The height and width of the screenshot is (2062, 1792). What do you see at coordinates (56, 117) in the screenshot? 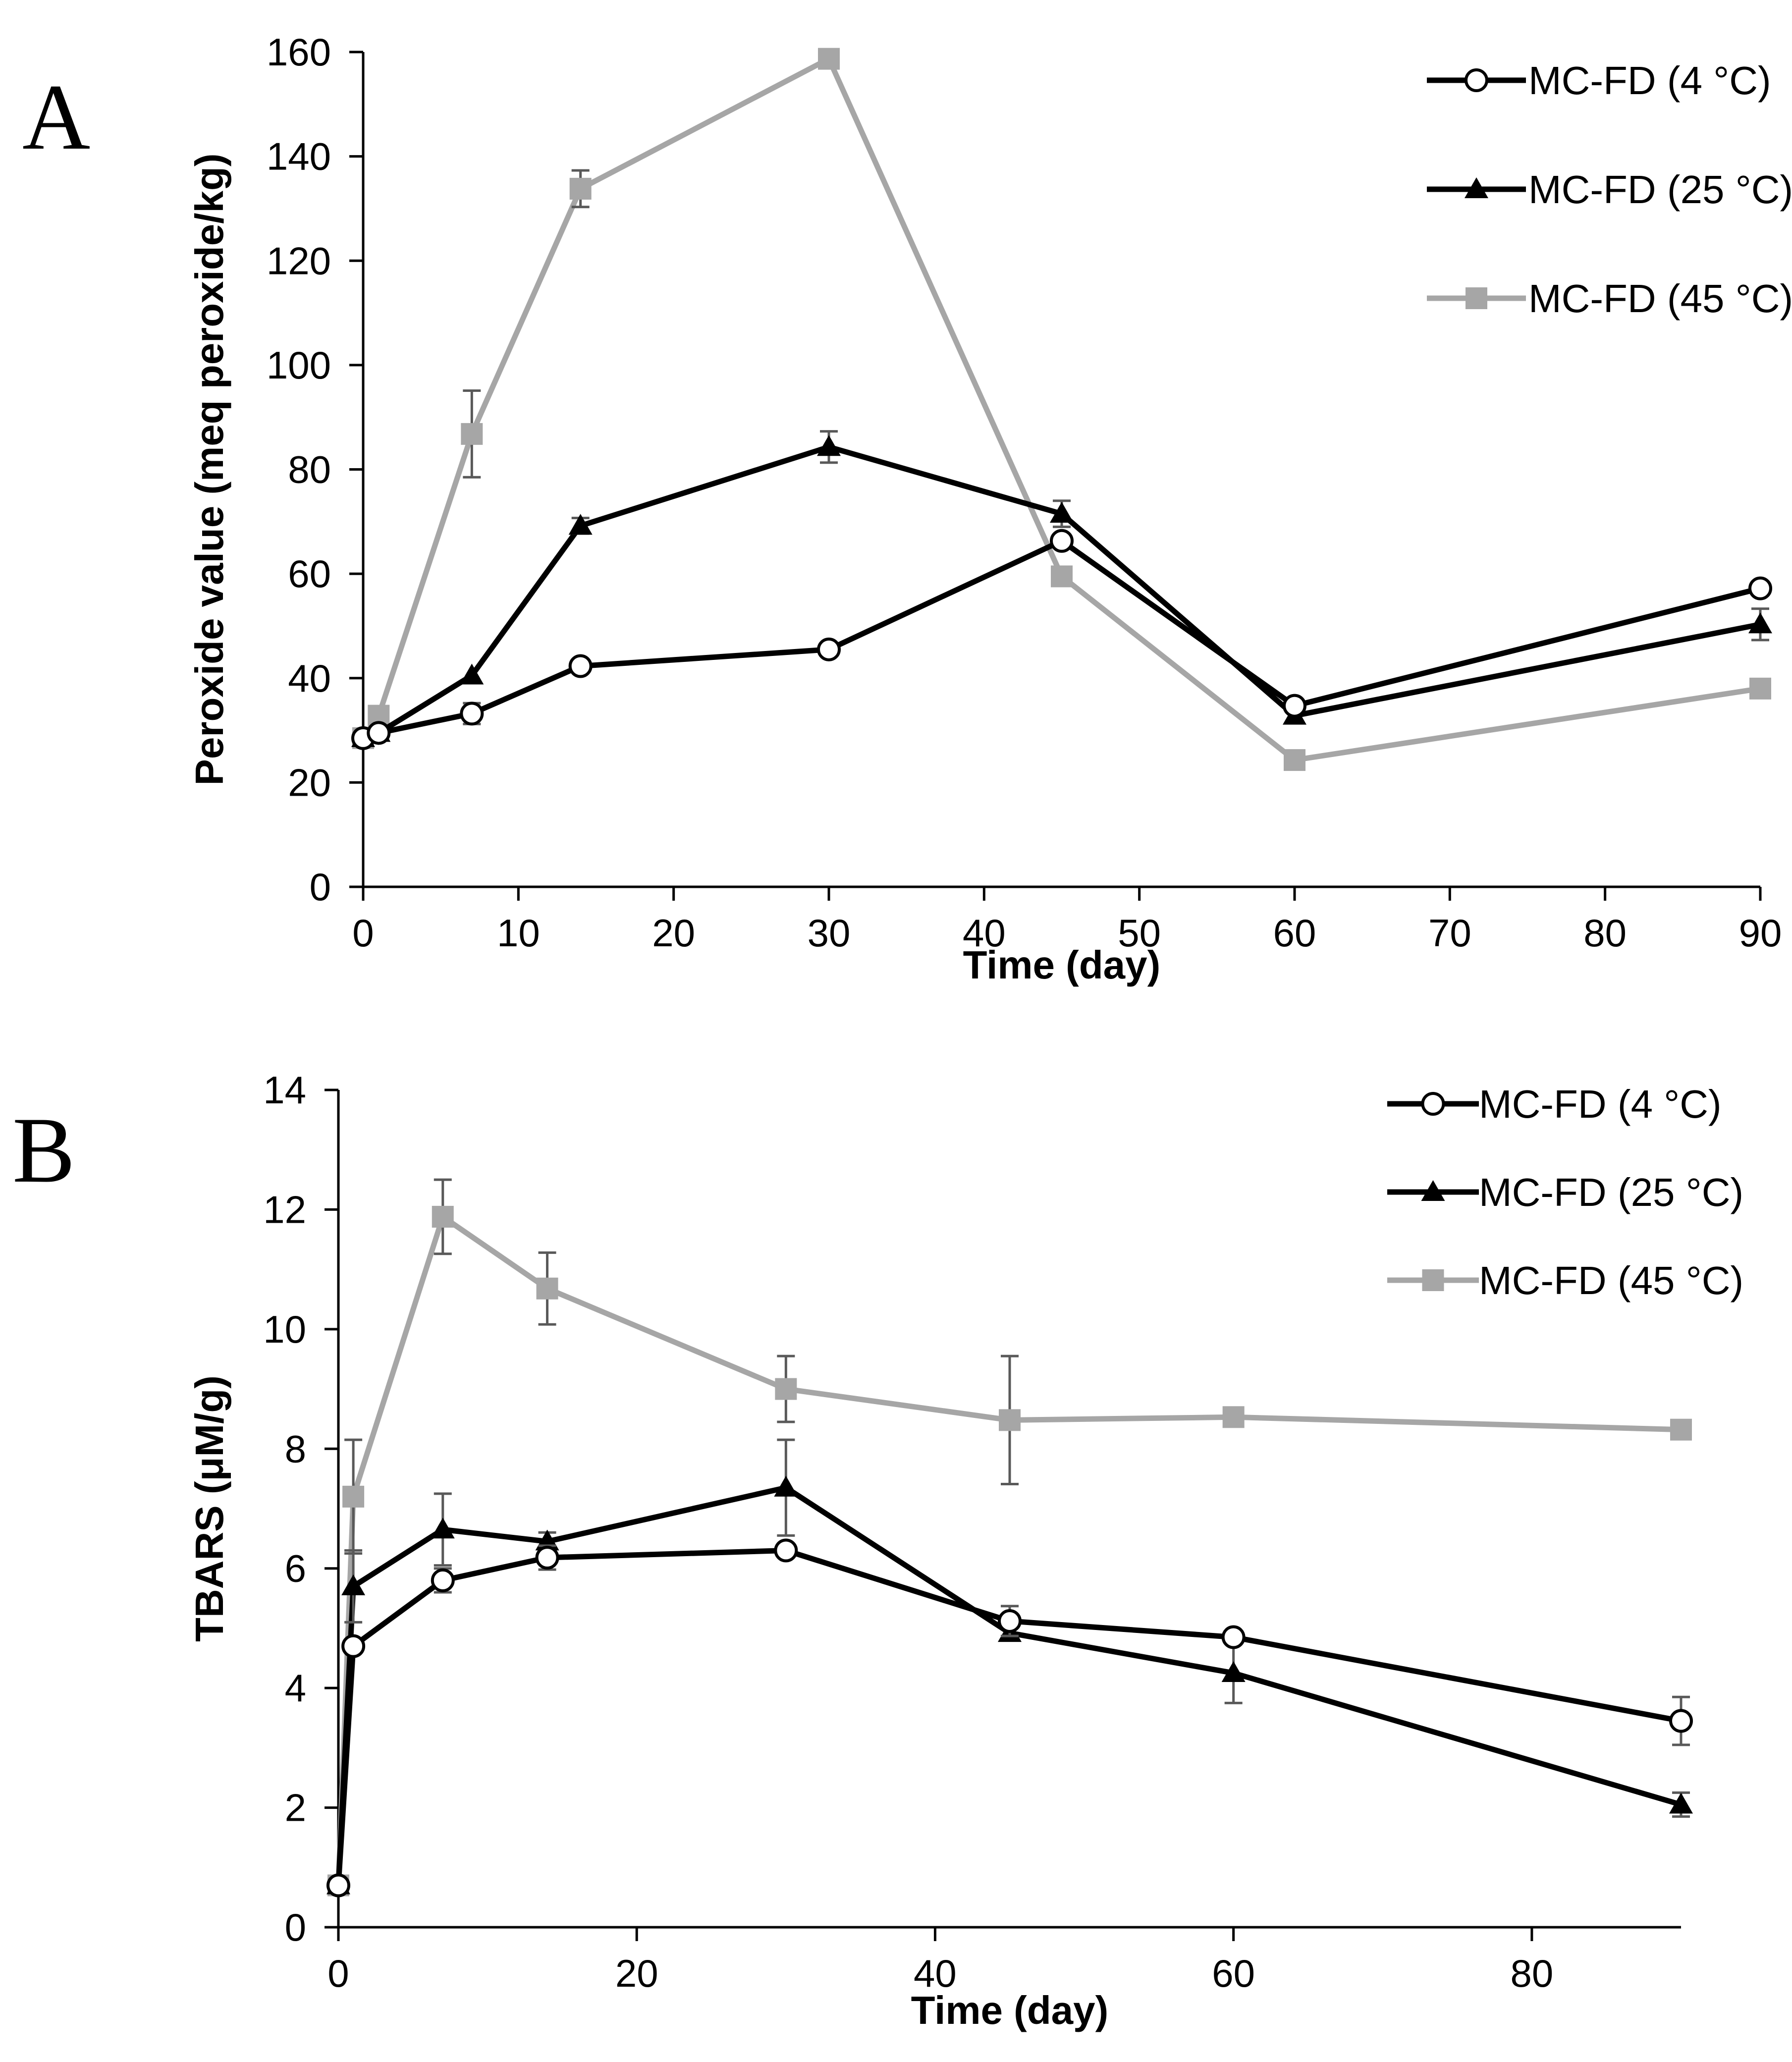
I see `panel-label-a: A` at bounding box center [56, 117].